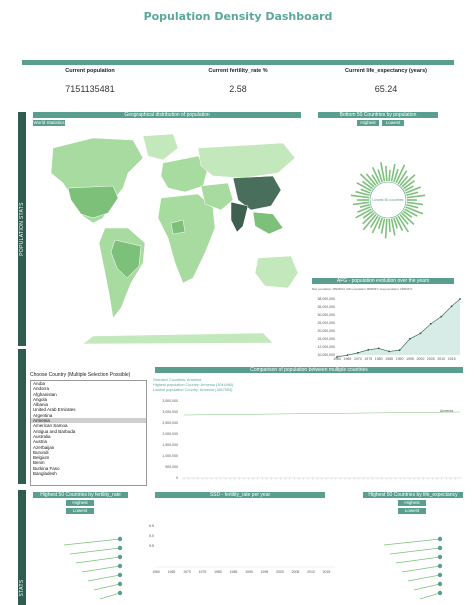 The height and width of the screenshot is (605, 476). Describe the element at coordinates (358, 359) in the screenshot. I see `afg-x-tick: 1970` at that location.